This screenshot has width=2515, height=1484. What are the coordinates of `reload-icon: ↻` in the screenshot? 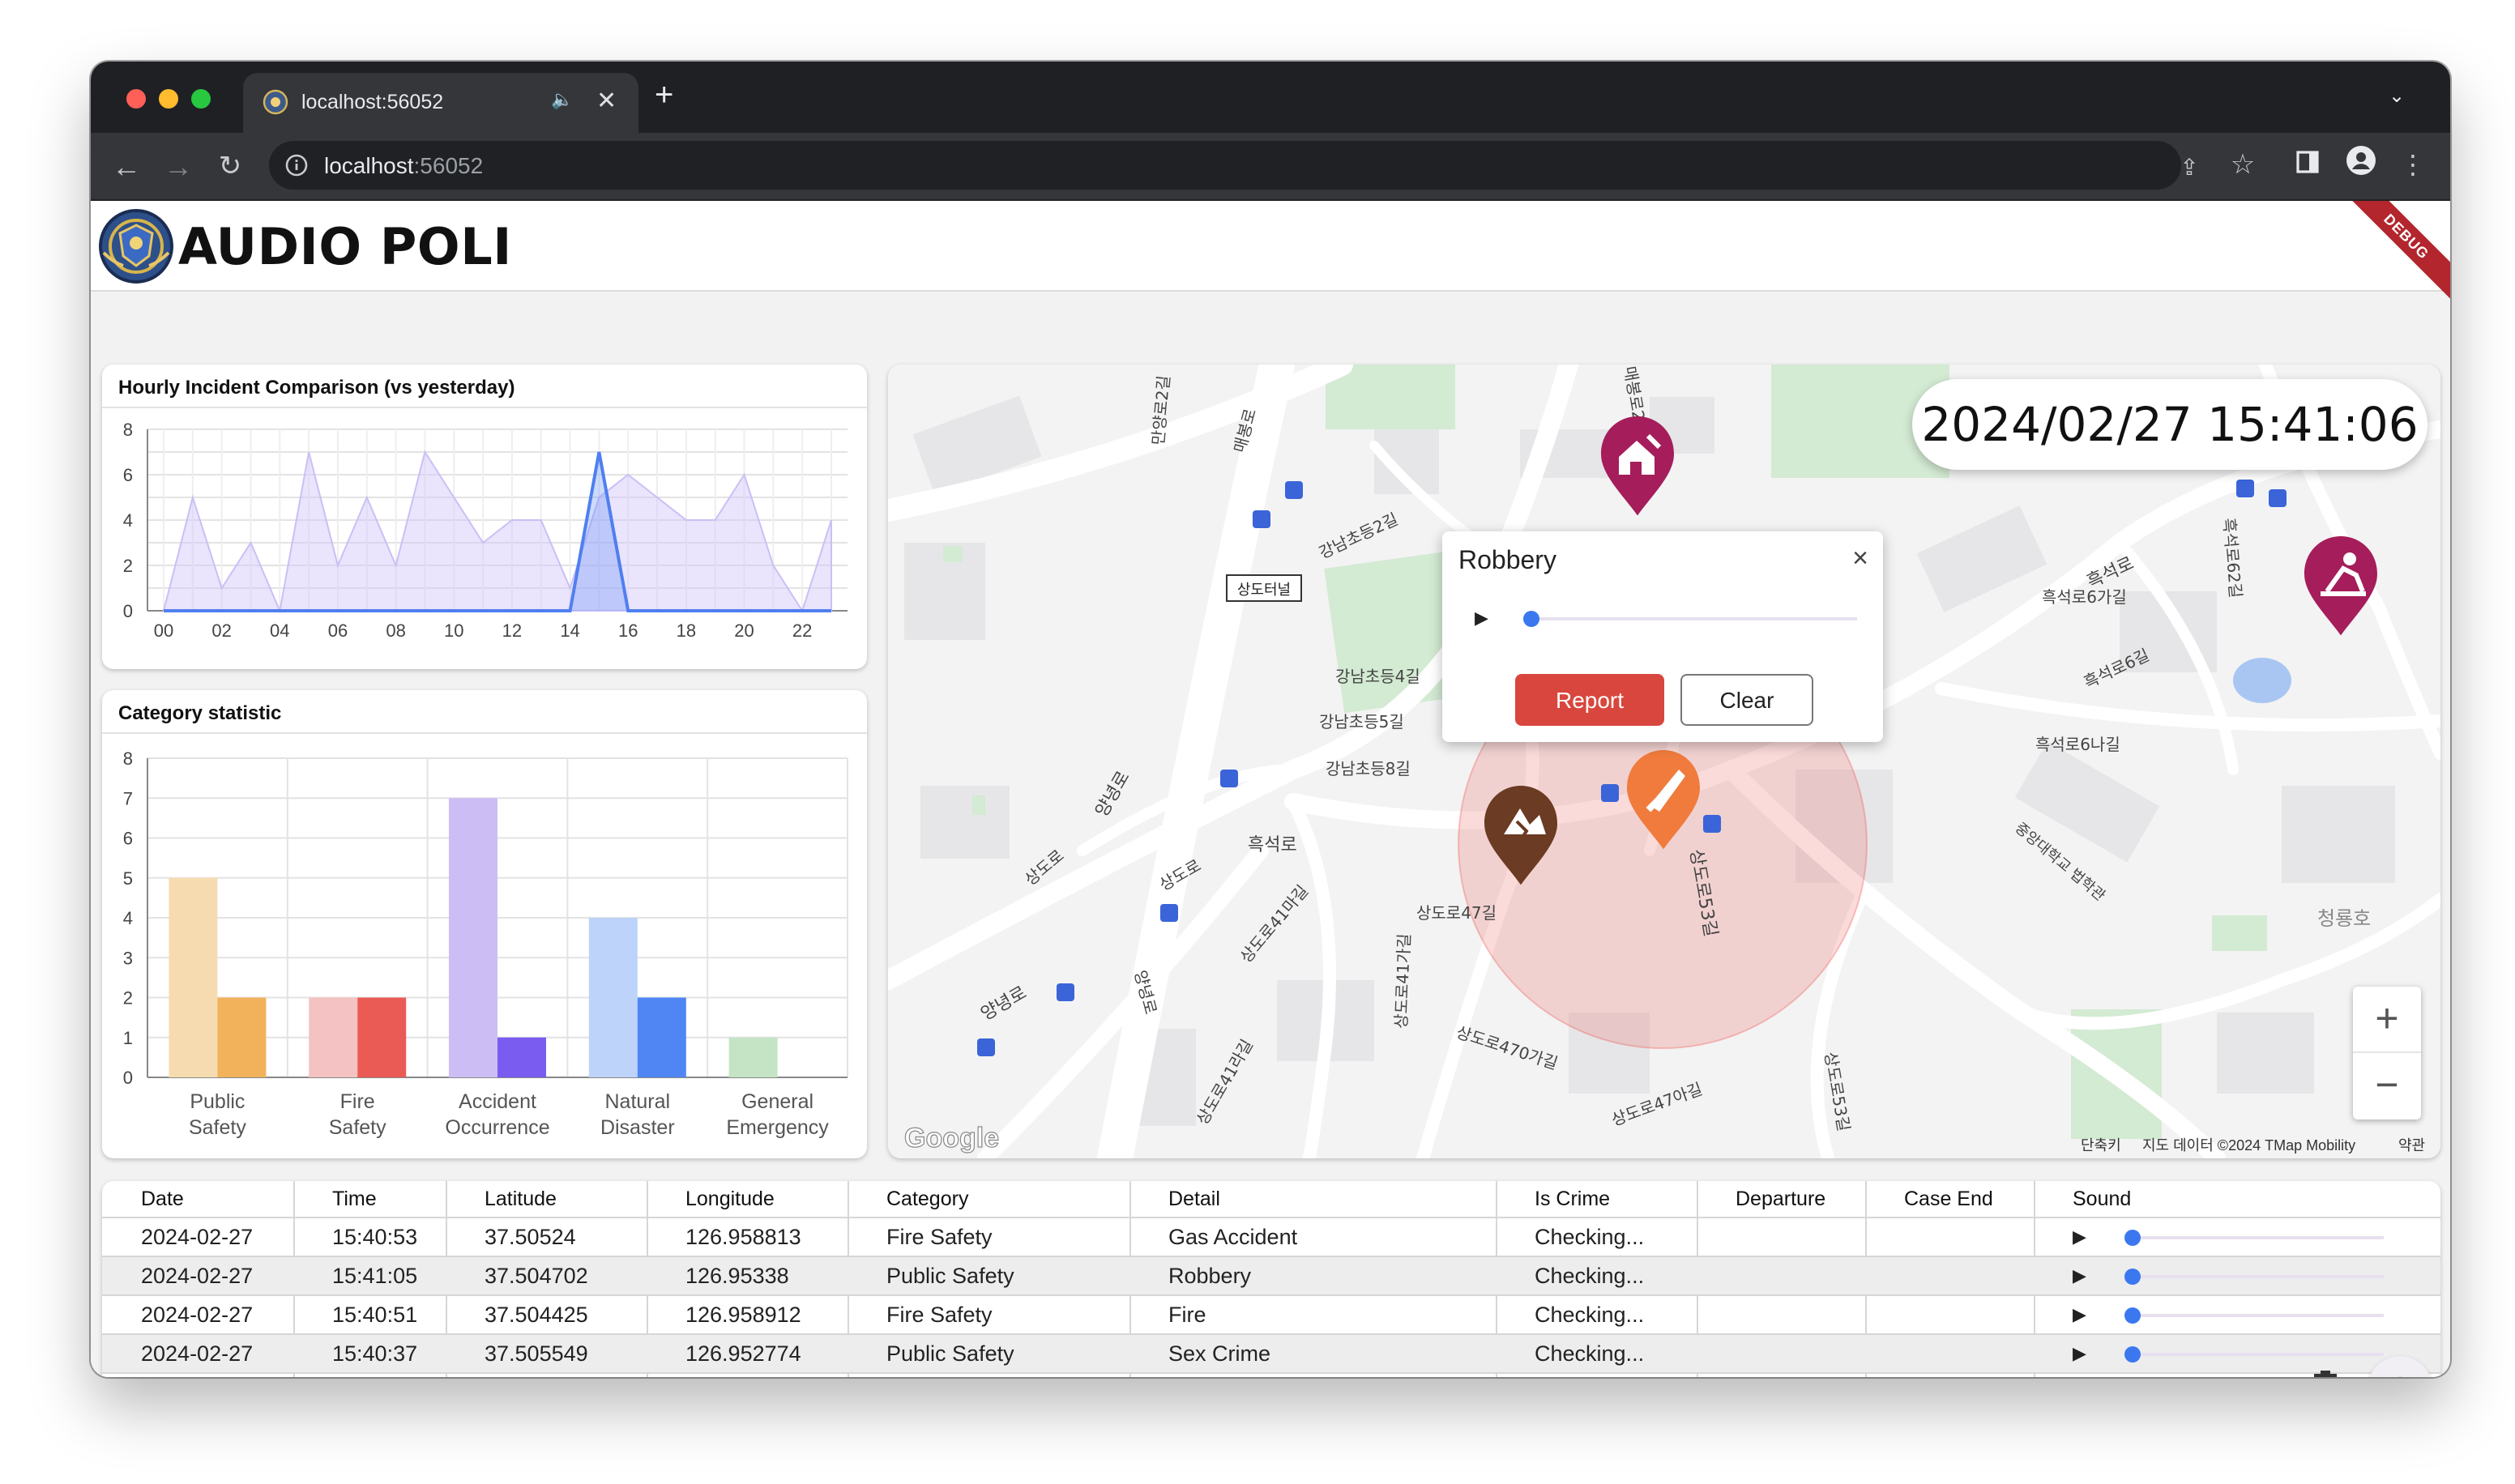 It's located at (230, 166).